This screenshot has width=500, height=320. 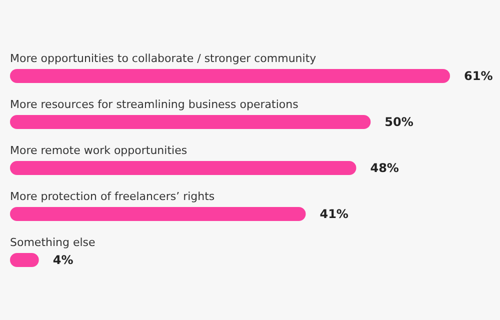 What do you see at coordinates (63, 260) in the screenshot?
I see `data-label: 4%` at bounding box center [63, 260].